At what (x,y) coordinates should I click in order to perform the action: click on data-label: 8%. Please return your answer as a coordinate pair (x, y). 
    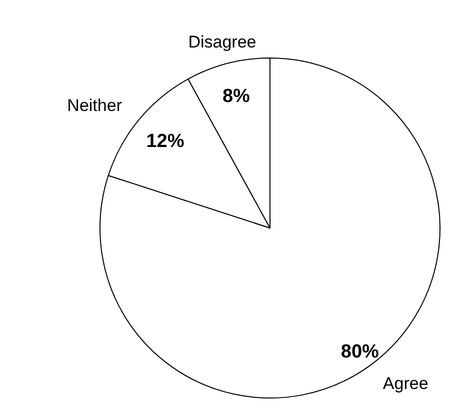
    Looking at the image, I should click on (236, 96).